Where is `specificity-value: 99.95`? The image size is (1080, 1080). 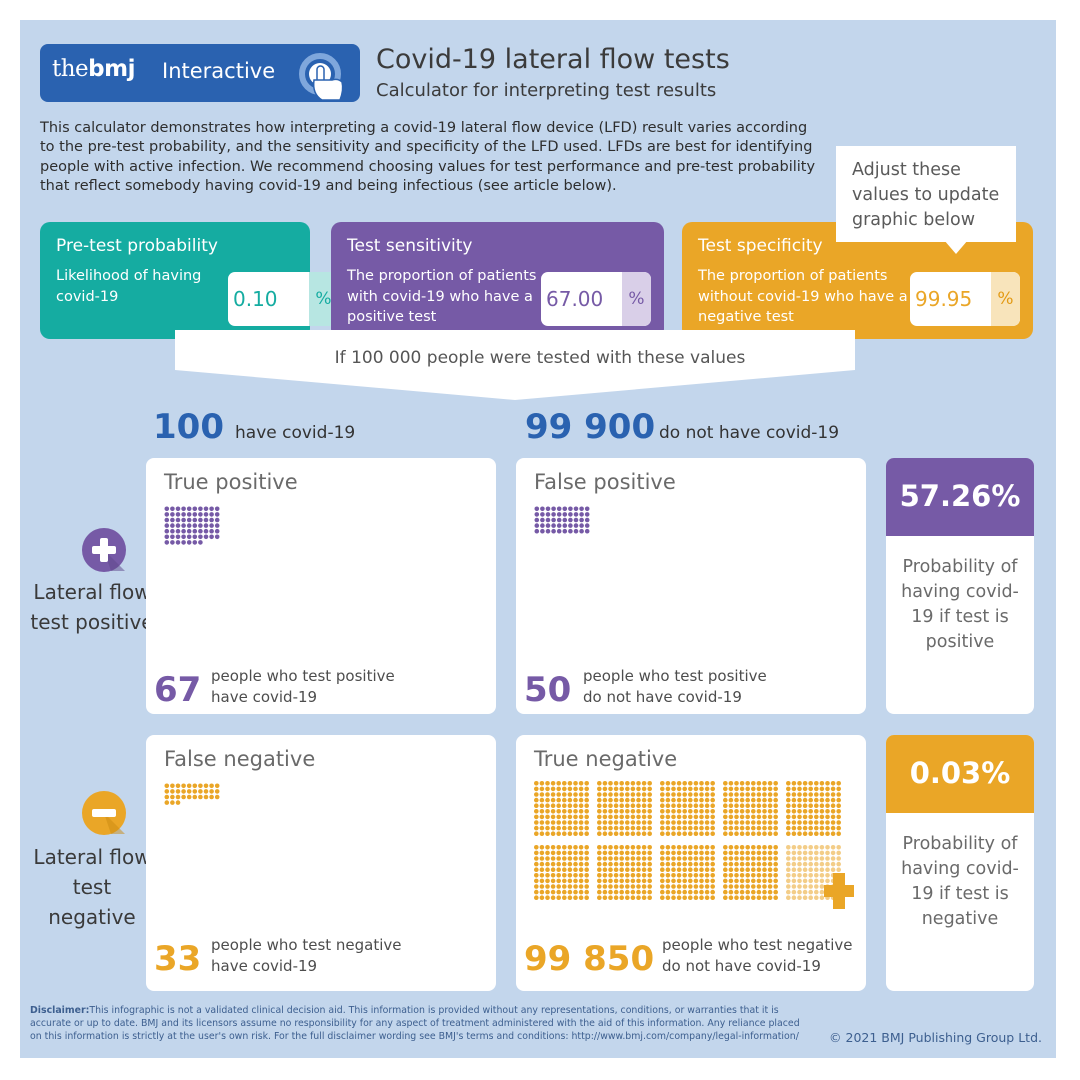
specificity-value: 99.95 is located at coordinates (944, 299).